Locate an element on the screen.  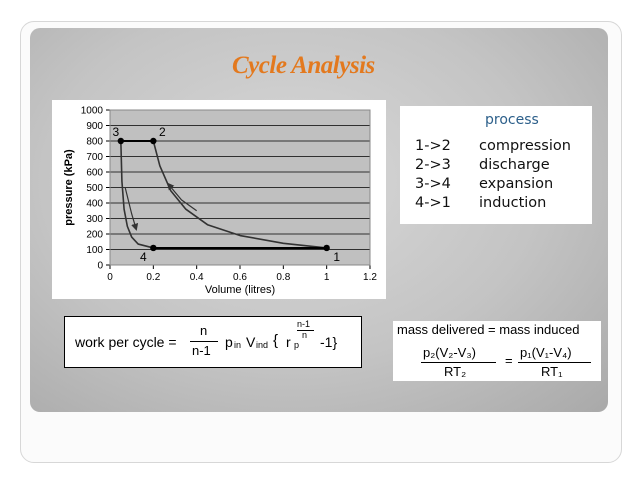
legend-process: compression is located at coordinates (525, 146).